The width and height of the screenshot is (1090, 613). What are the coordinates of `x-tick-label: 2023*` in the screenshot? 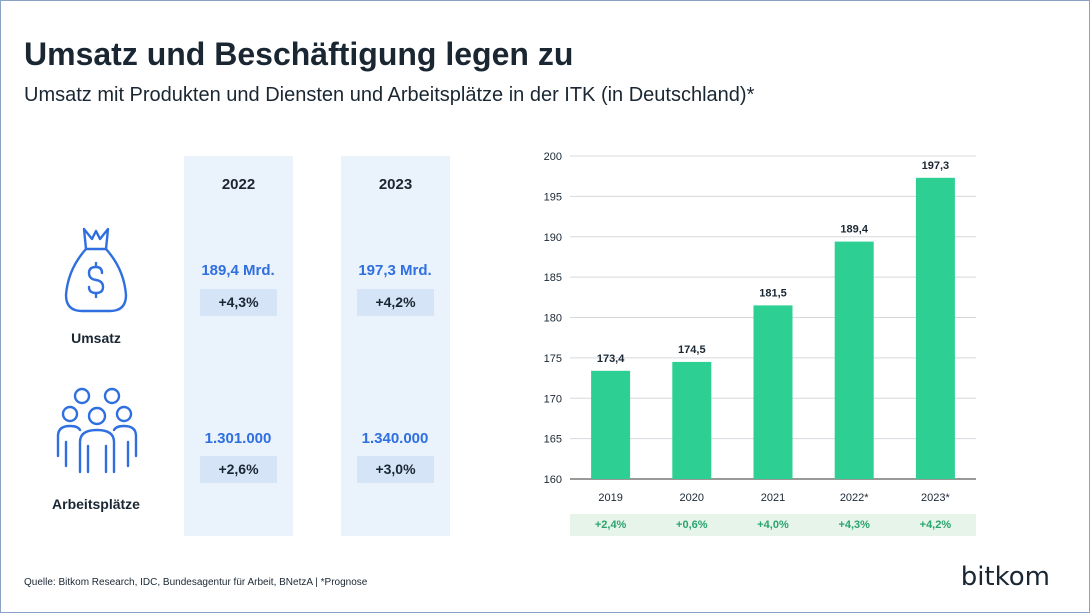 It's located at (935, 498).